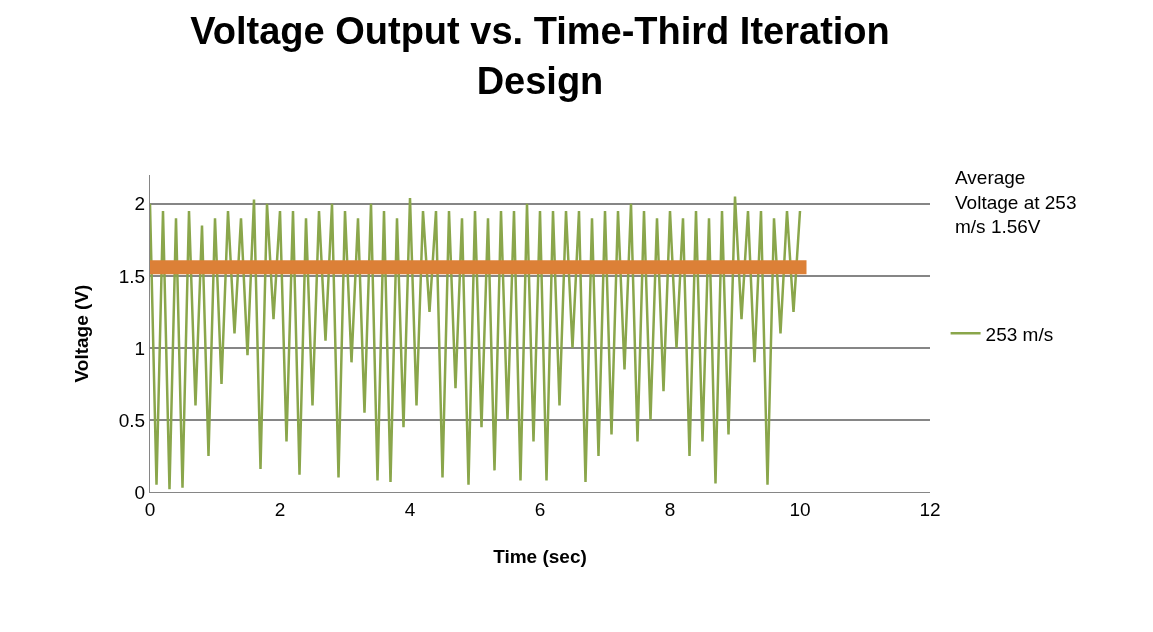 The width and height of the screenshot is (1153, 632). What do you see at coordinates (670, 509) in the screenshot?
I see `x-tick-label: 8` at bounding box center [670, 509].